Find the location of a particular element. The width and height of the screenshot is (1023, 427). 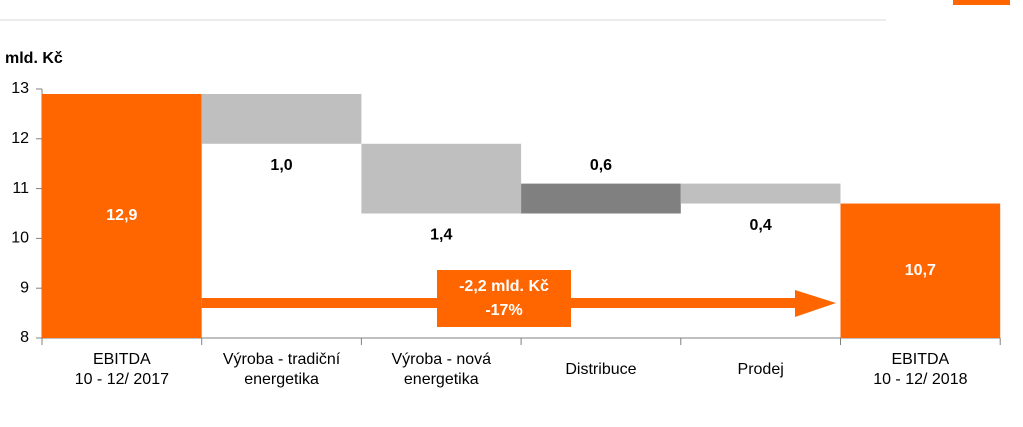

y-tick-label: 12 is located at coordinates (20, 138).